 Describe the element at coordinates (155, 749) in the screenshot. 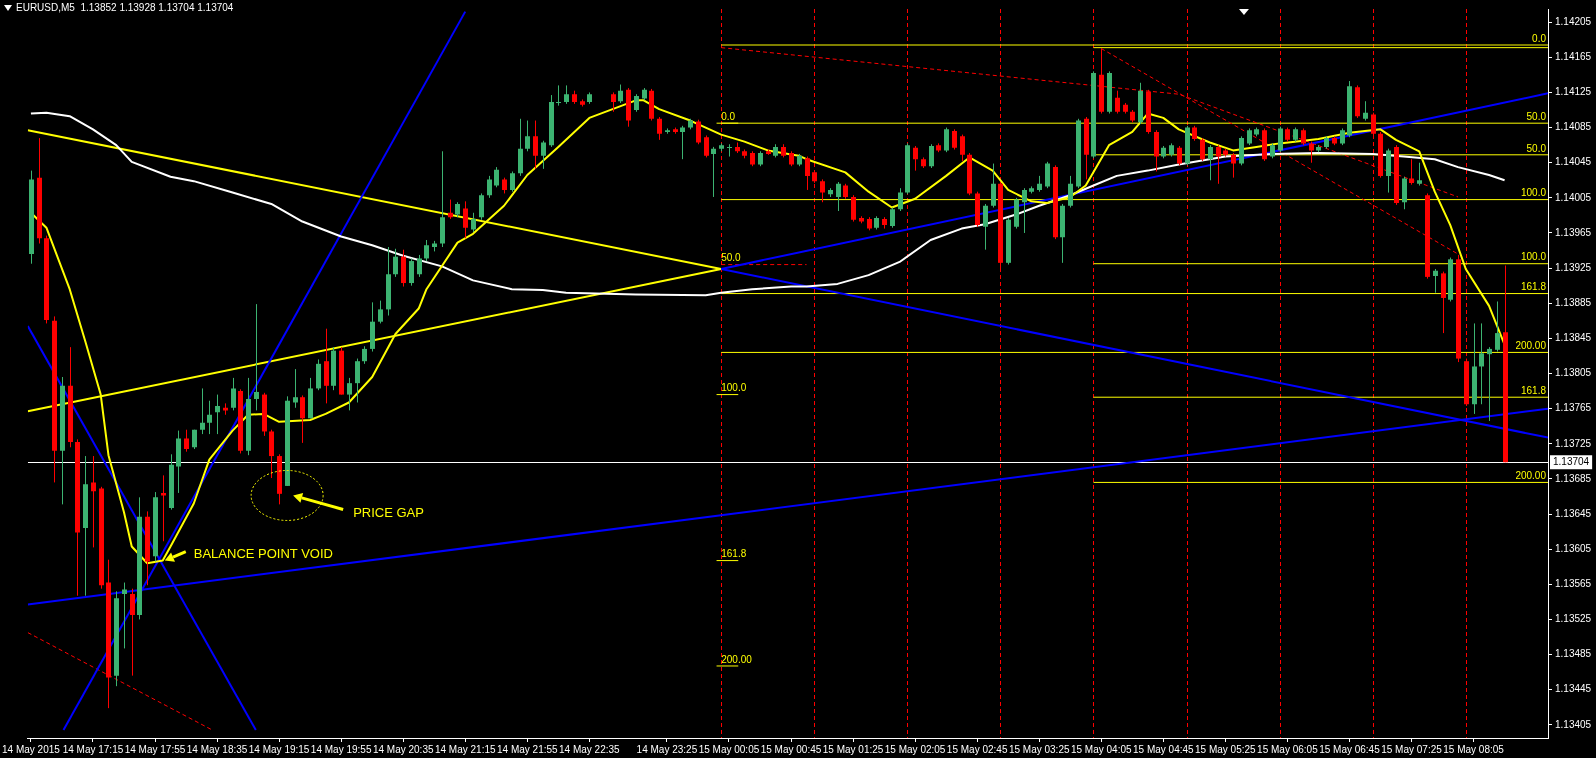

I see `x-tick-label: 14 May 17:55` at that location.